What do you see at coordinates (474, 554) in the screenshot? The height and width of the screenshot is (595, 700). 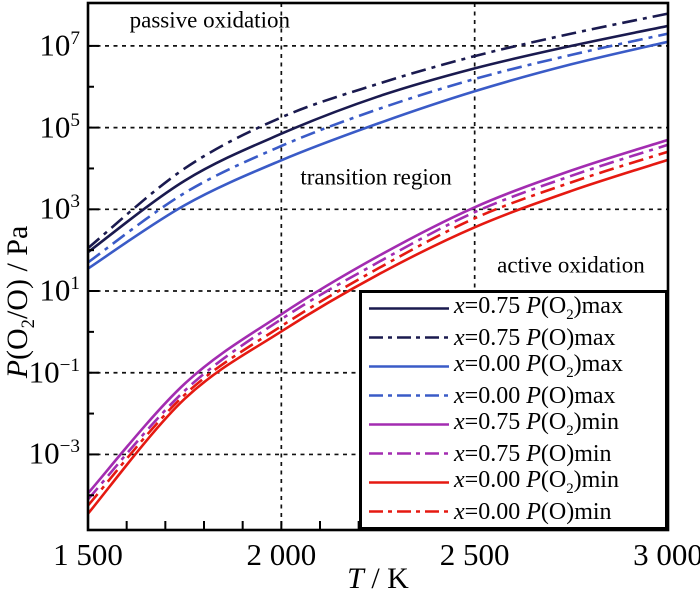 I see `x-tick-label: 2 500` at bounding box center [474, 554].